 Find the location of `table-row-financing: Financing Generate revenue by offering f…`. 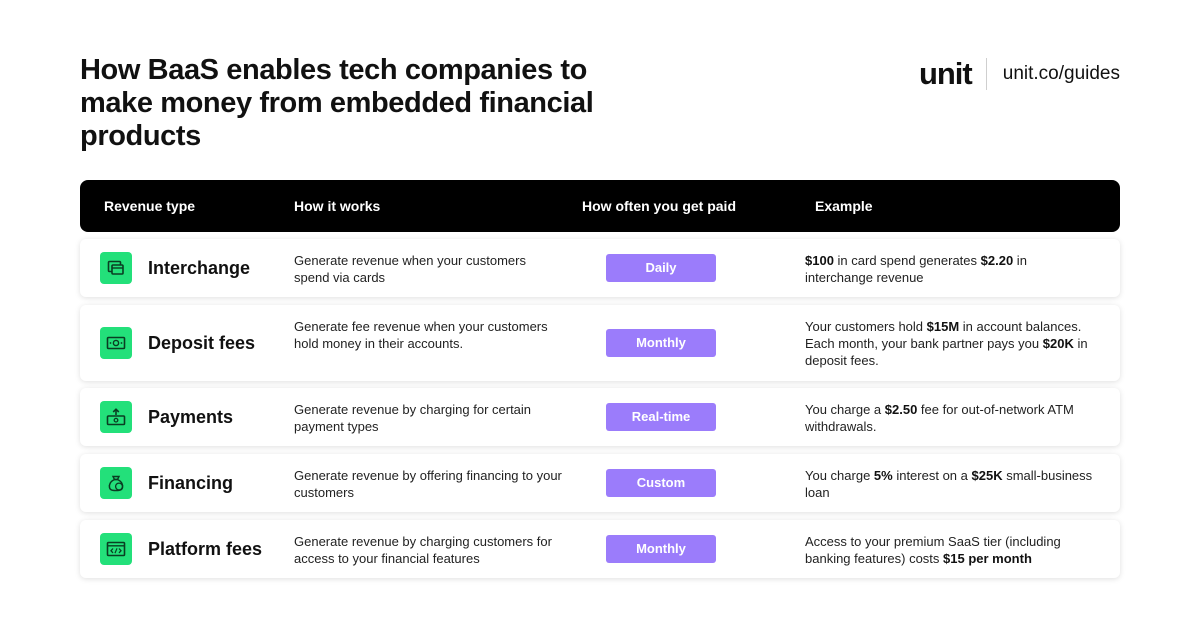

table-row-financing: Financing Generate revenue by offering f… is located at coordinates (600, 483).